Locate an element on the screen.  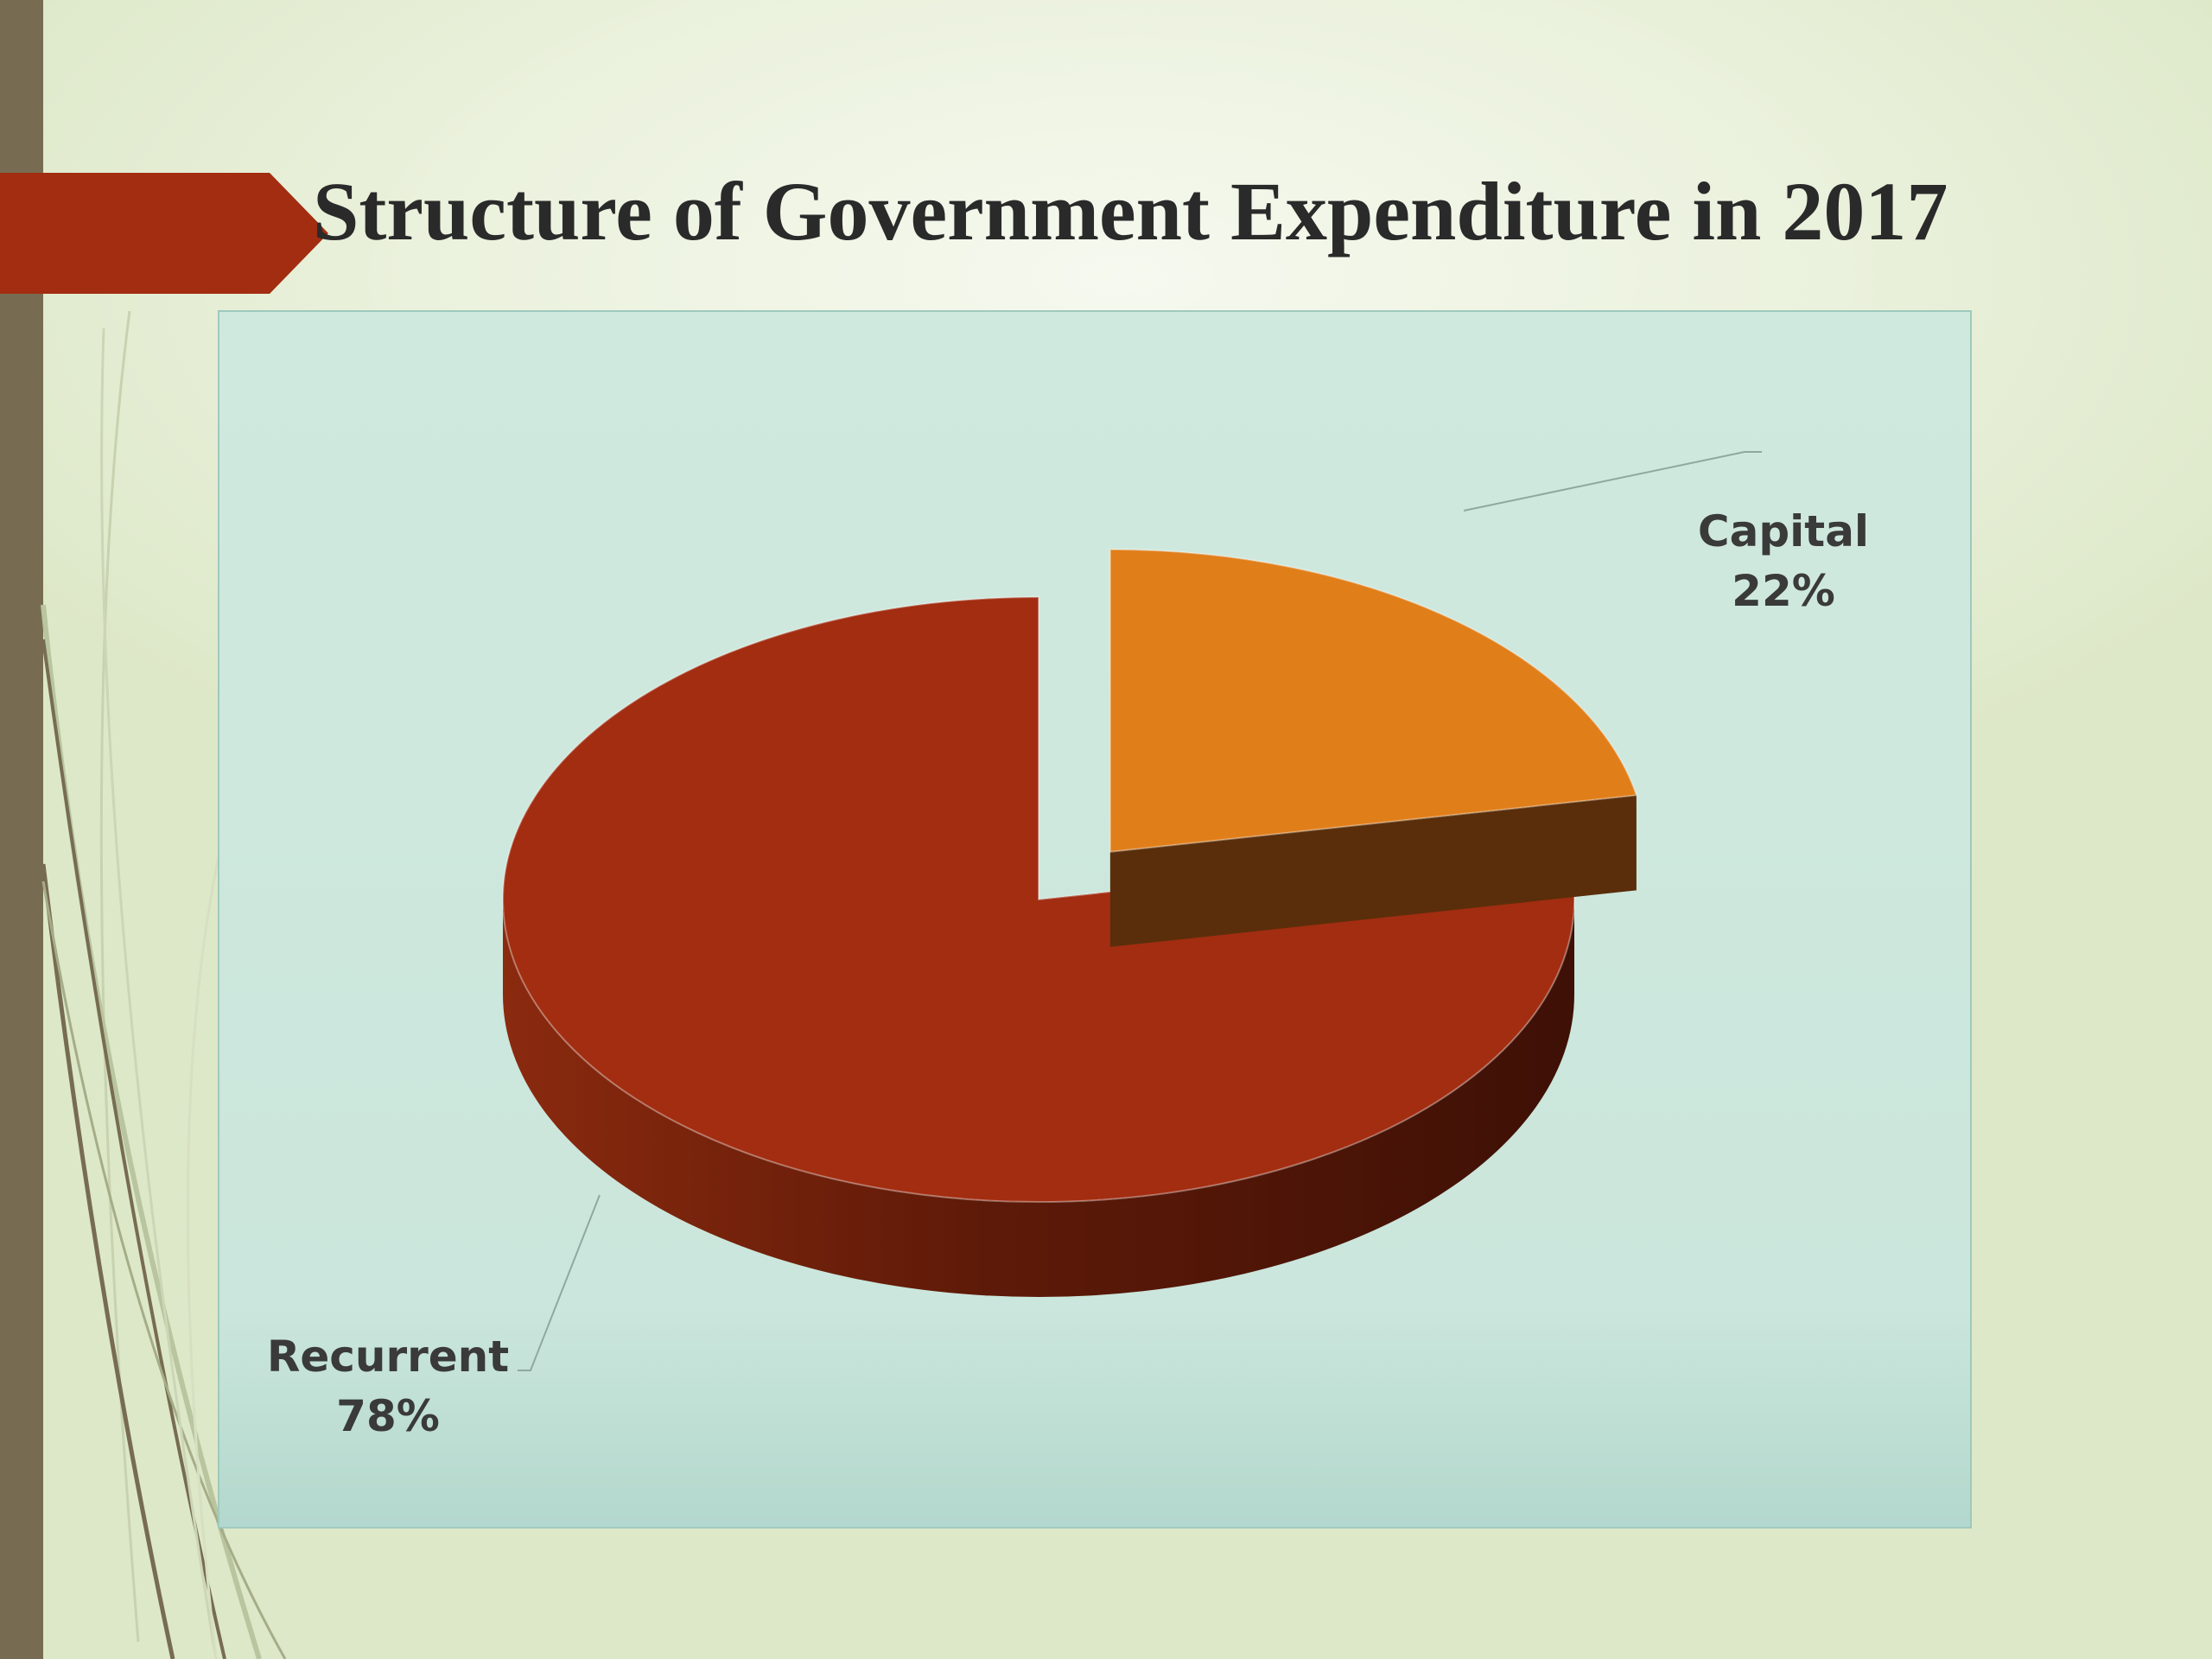
slice-capital is located at coordinates (1373, 747).